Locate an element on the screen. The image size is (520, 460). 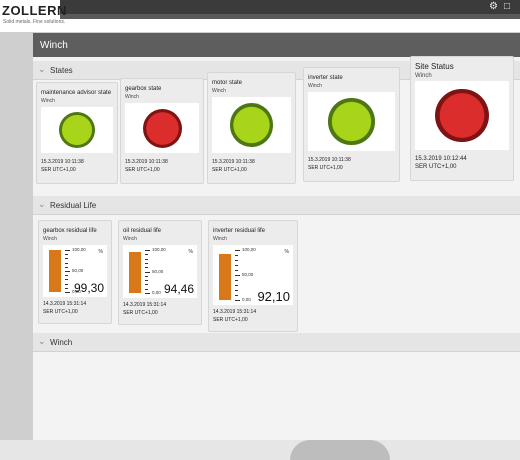
residual-value: 99,30 is located at coordinates (88, 288).